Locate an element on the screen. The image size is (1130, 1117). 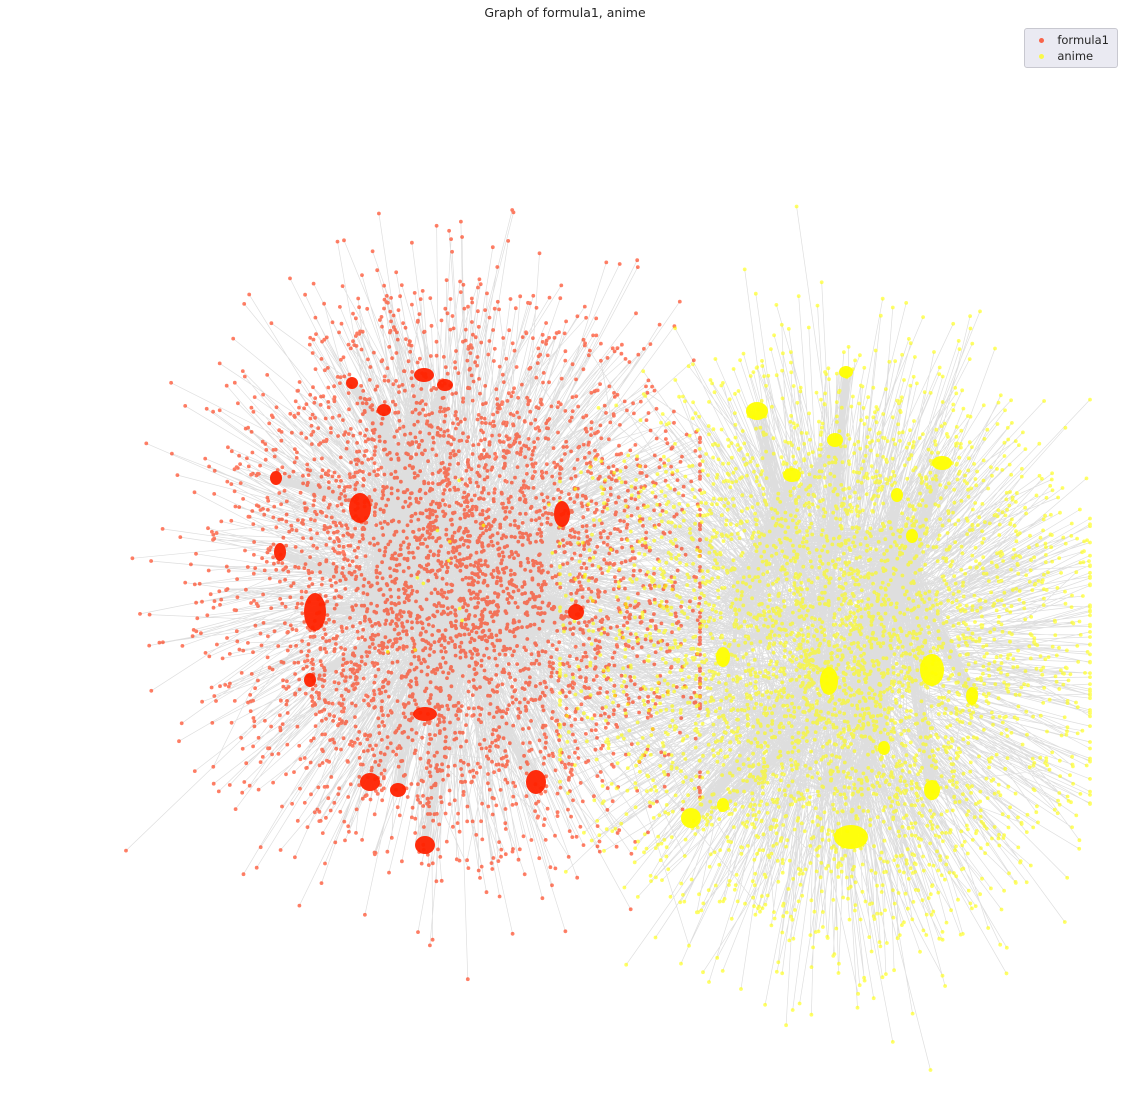
chart-title: Graph of formula1, anime is located at coordinates (565, 12).